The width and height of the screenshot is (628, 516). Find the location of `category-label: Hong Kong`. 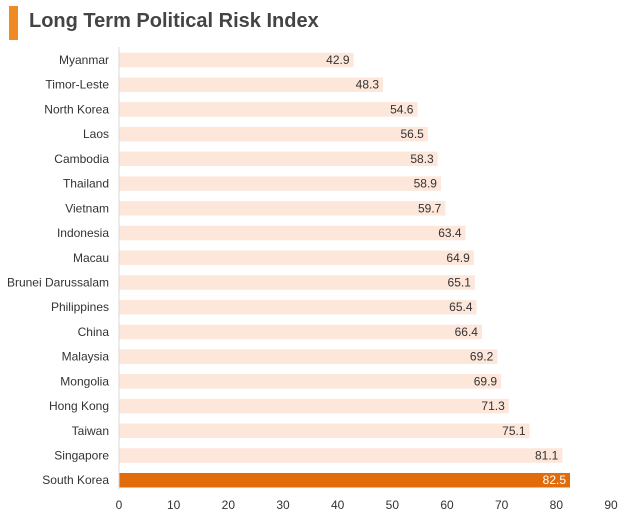

category-label: Hong Kong is located at coordinates (79, 406).